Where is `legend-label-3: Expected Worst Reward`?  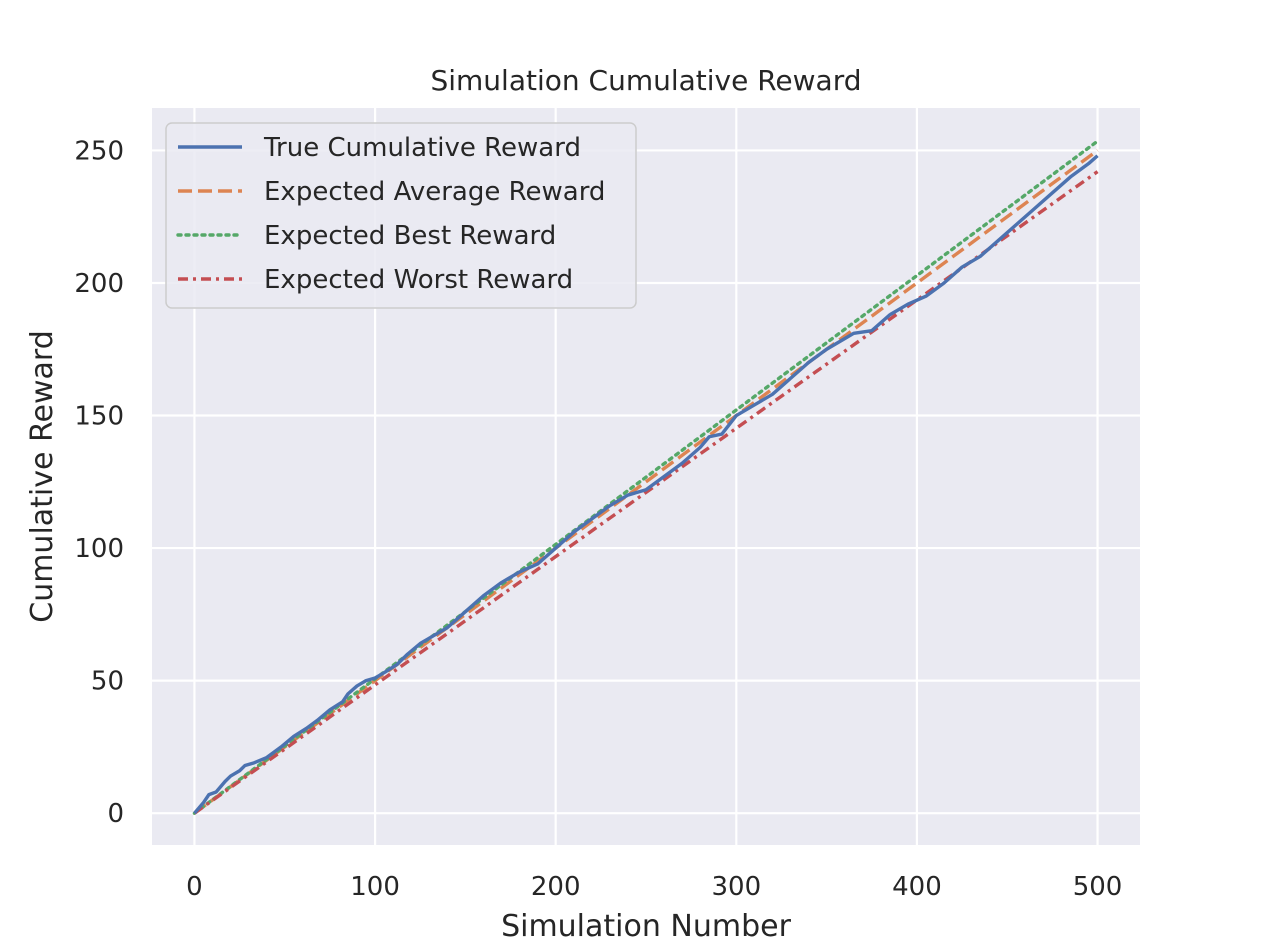
legend-label-3: Expected Worst Reward is located at coordinates (418, 280).